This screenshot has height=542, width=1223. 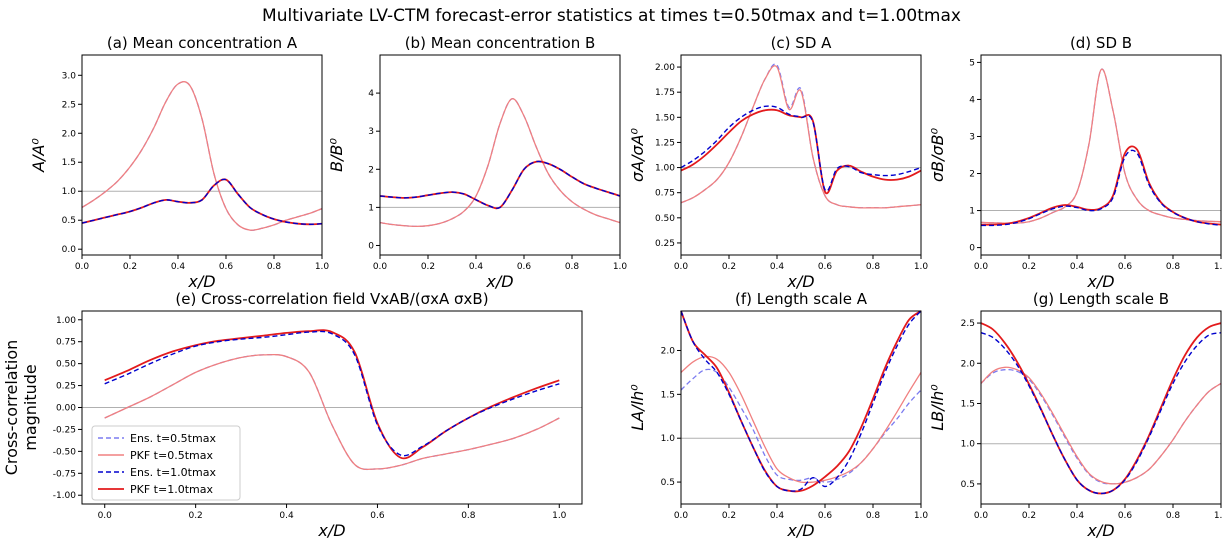 I want to click on panel-title: (a) Mean concentration A, so click(x=202, y=43).